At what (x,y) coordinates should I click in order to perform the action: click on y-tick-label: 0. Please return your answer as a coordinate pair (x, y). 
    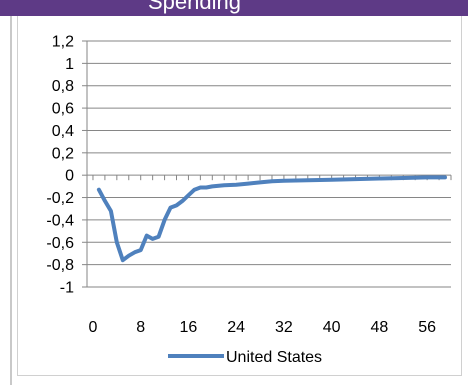
    Looking at the image, I should click on (69, 176).